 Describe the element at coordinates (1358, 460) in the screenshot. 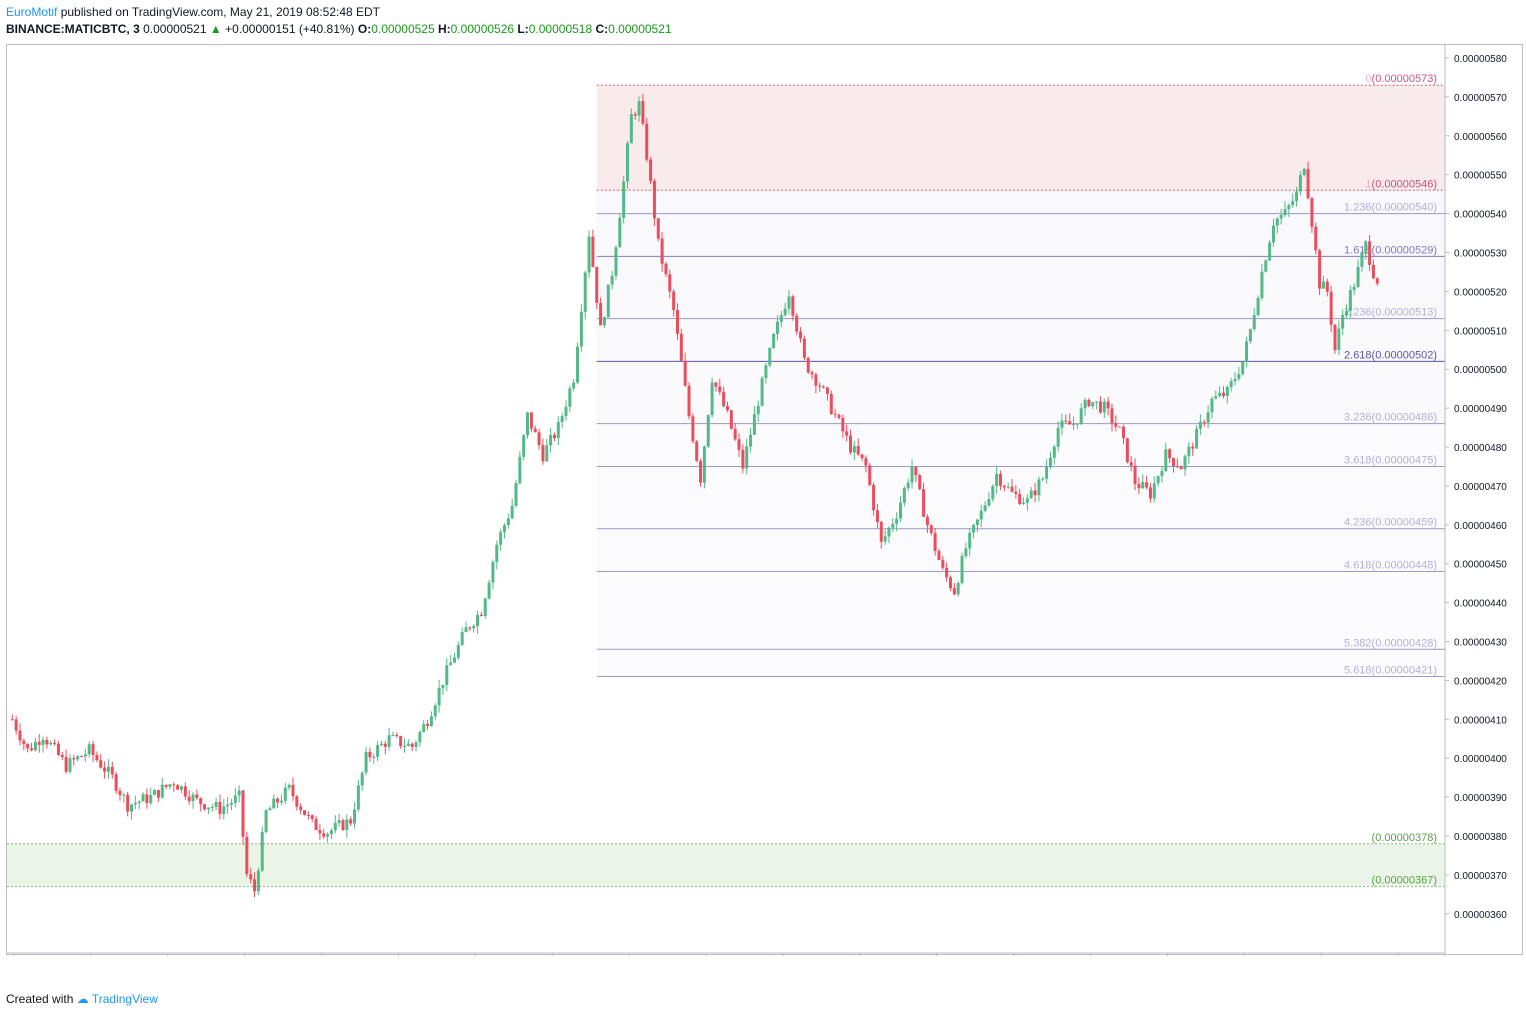

I see `fib-ratio: 3.618` at that location.